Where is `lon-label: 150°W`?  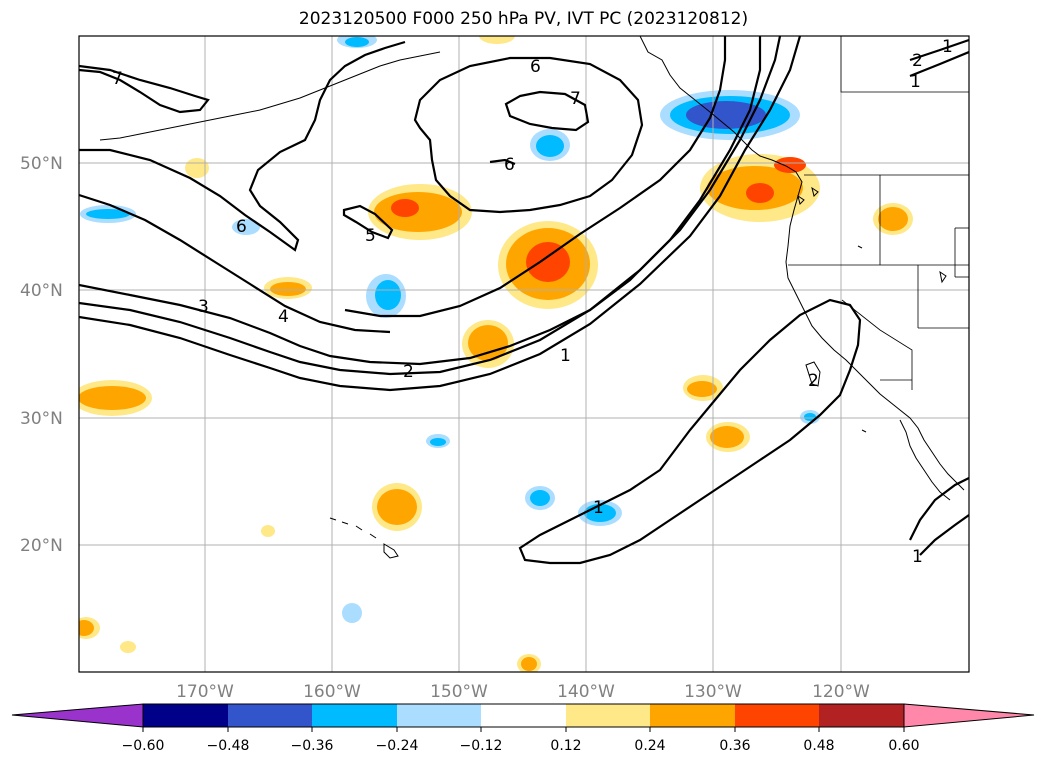 lon-label: 150°W is located at coordinates (459, 692).